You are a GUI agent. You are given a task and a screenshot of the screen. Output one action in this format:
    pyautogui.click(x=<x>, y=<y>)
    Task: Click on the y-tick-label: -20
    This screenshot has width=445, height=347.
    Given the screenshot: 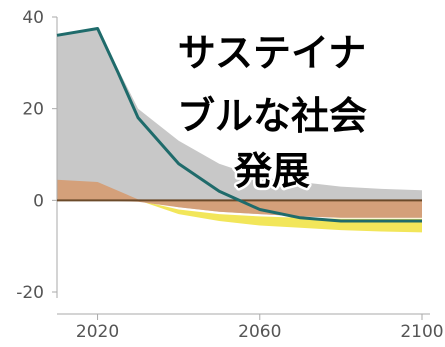 What is the action you would take?
    pyautogui.click(x=30, y=293)
    